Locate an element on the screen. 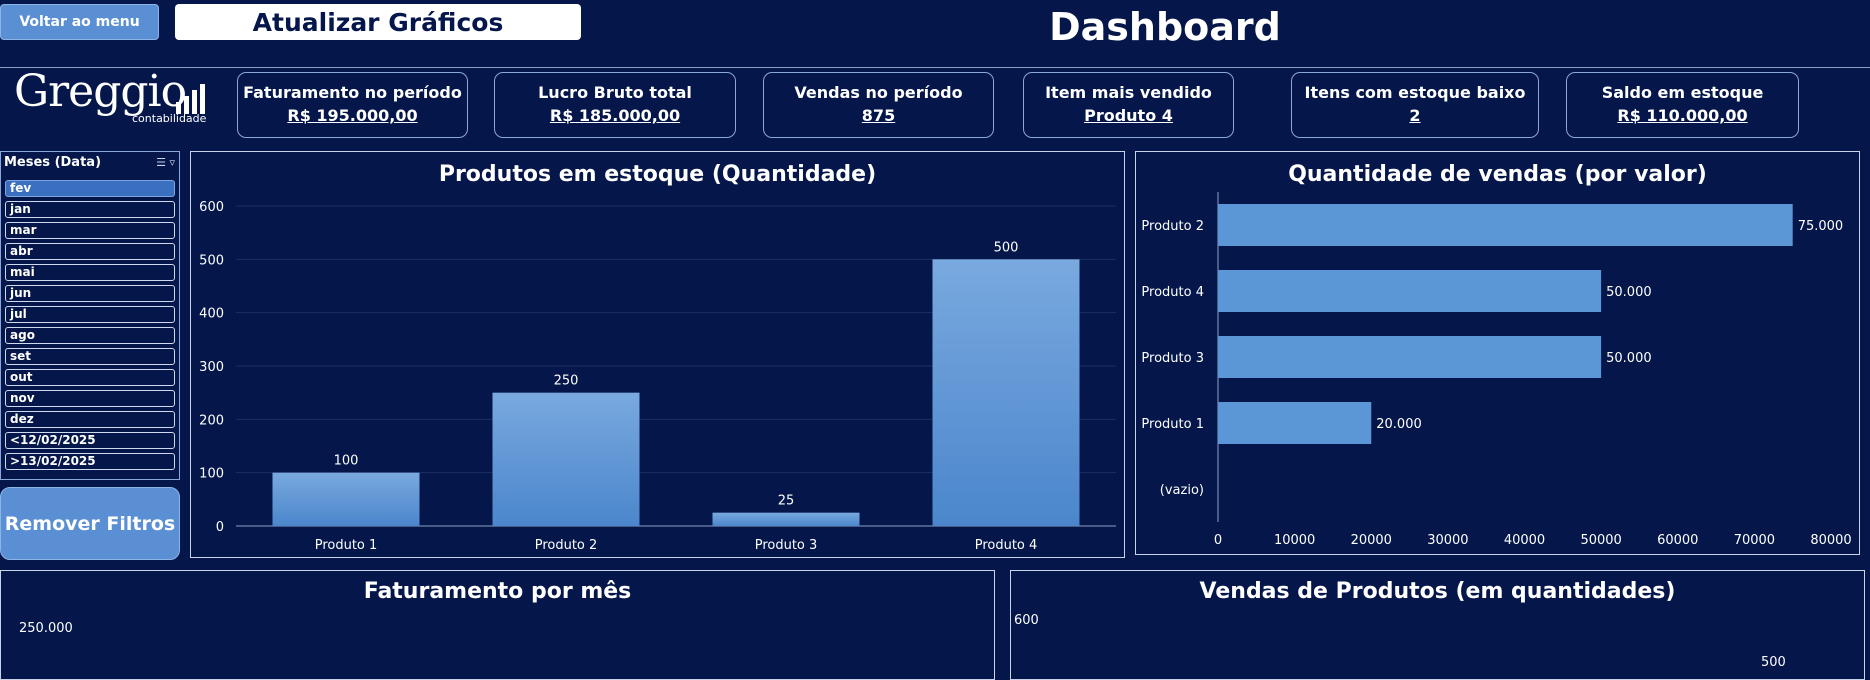 The width and height of the screenshot is (1870, 680). kpi-value: R$ 185.000,00 is located at coordinates (615, 115).